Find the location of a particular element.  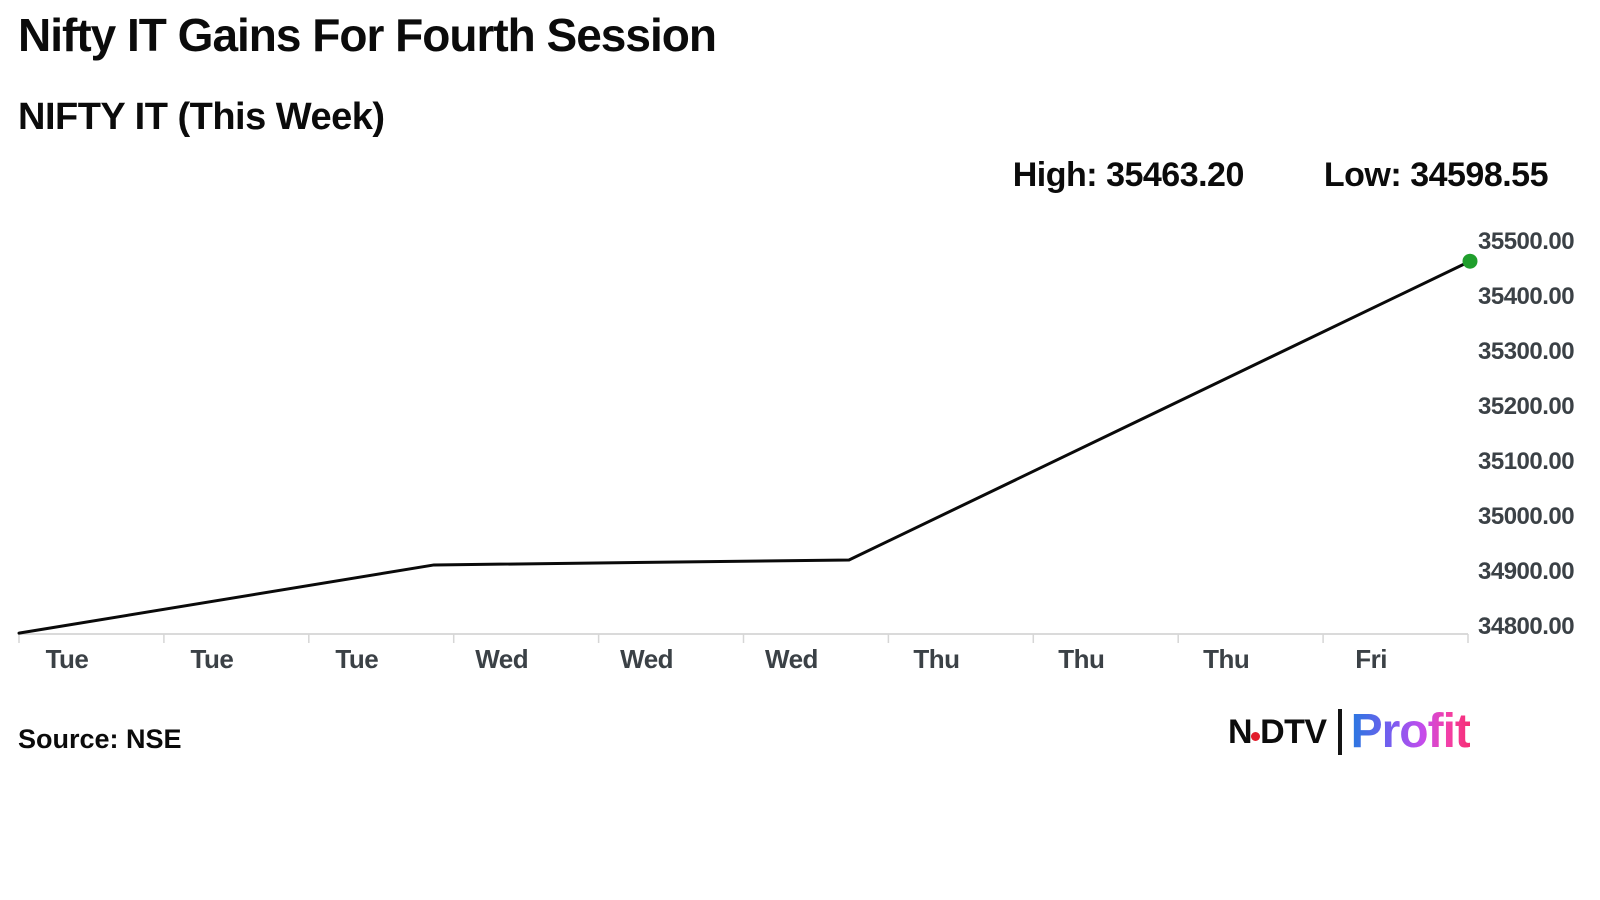

profit-wordmark: Profit is located at coordinates (1410, 731).